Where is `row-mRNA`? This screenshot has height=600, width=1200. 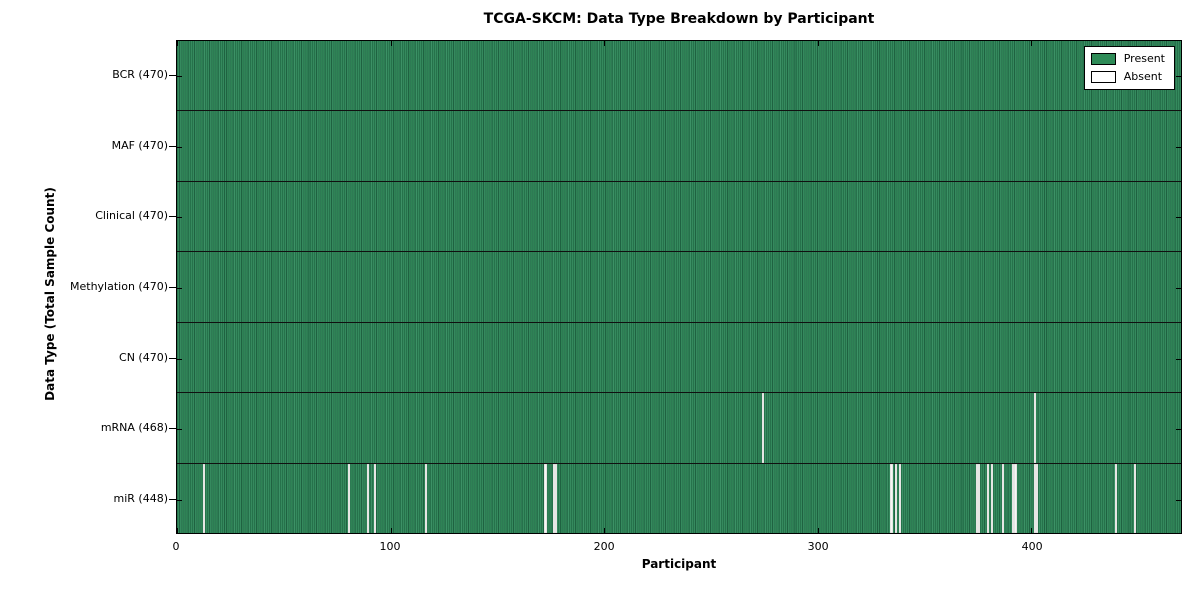 row-mRNA is located at coordinates (679, 428).